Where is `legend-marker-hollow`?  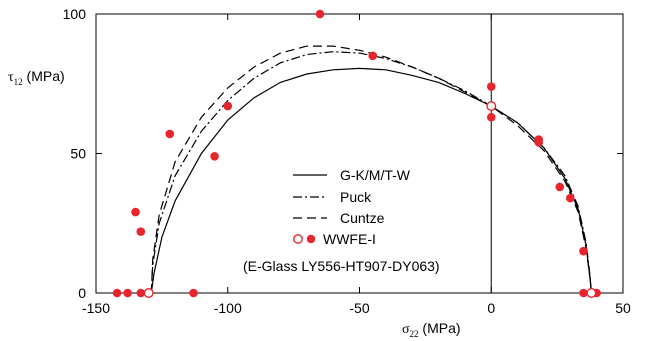 legend-marker-hollow is located at coordinates (298, 239).